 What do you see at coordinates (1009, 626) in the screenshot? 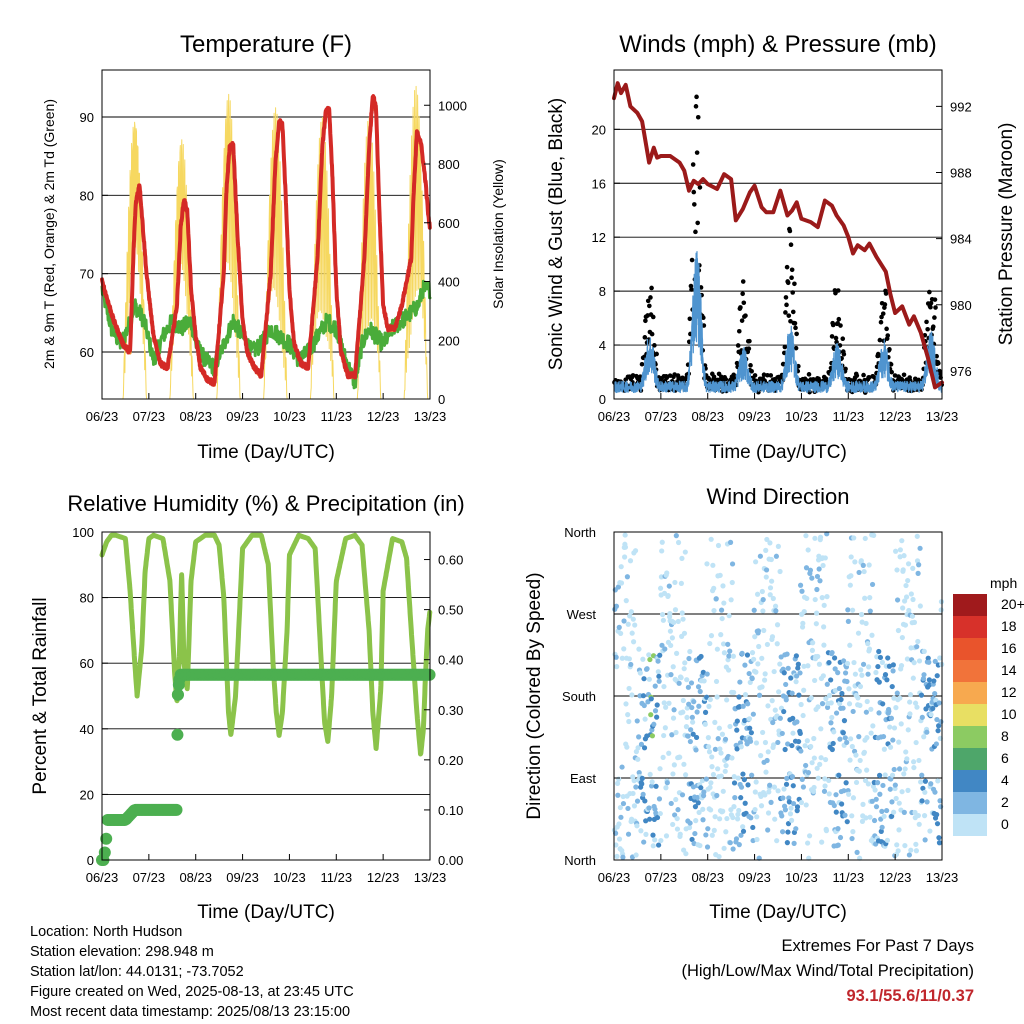
I see `legend-label: 18` at bounding box center [1009, 626].